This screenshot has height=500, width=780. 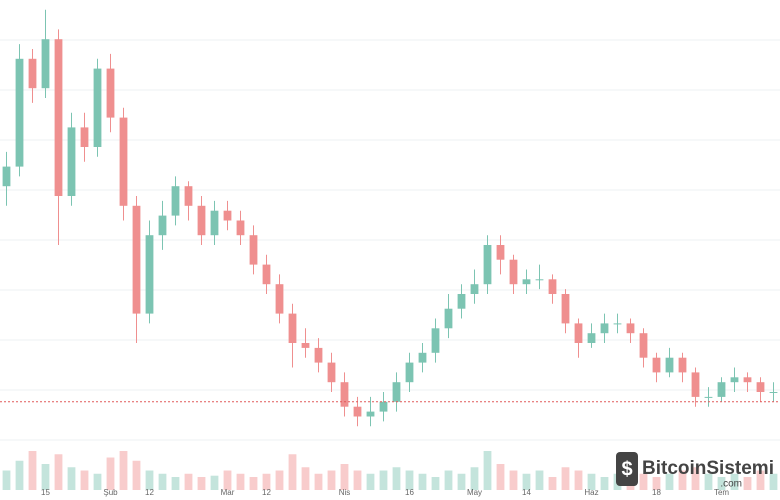 I want to click on watermark: $ BitcoinSistemi .com, so click(x=695, y=471).